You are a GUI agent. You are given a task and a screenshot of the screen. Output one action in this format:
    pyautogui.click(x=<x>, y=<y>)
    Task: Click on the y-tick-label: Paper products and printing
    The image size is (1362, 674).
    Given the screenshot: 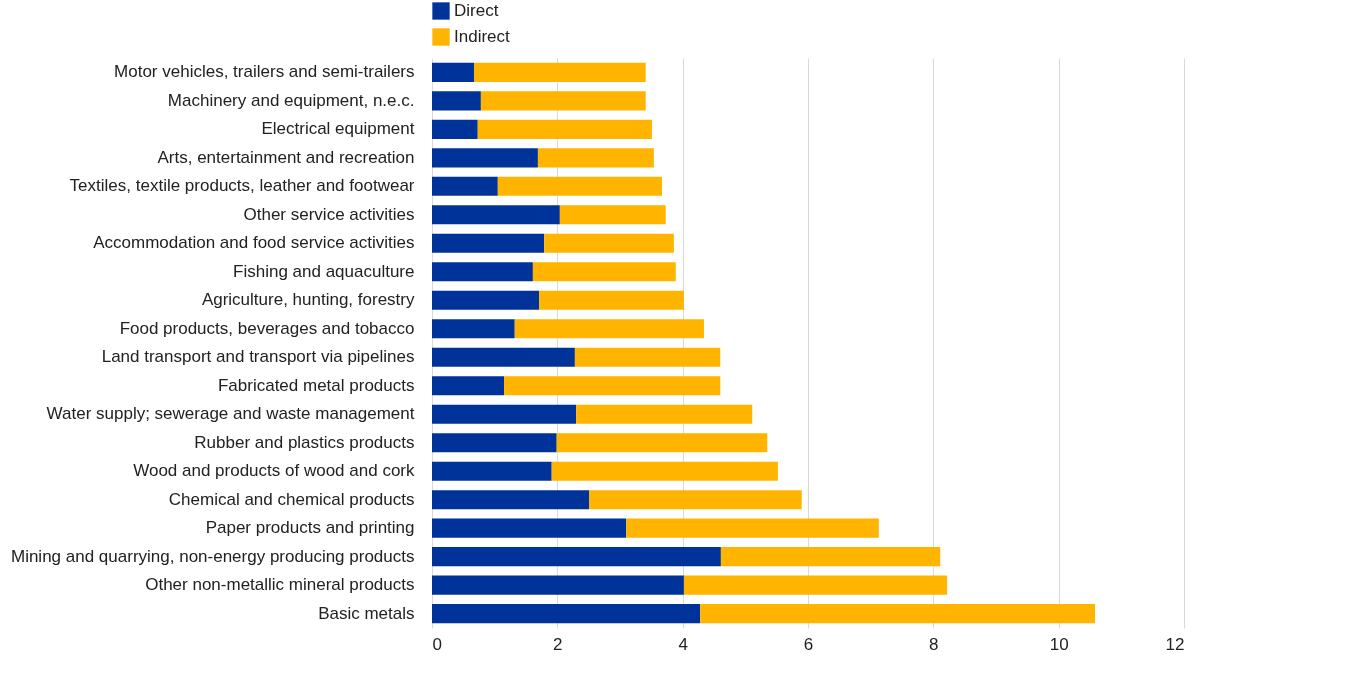 What is the action you would take?
    pyautogui.click(x=310, y=528)
    